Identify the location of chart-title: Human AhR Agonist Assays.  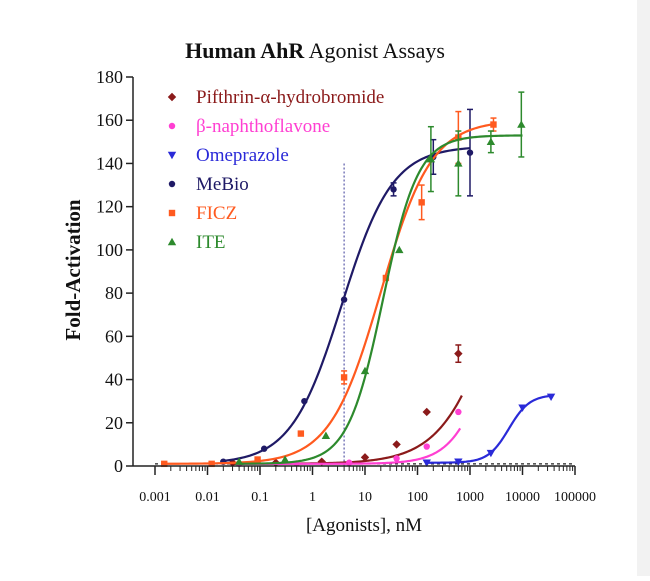
(315, 50).